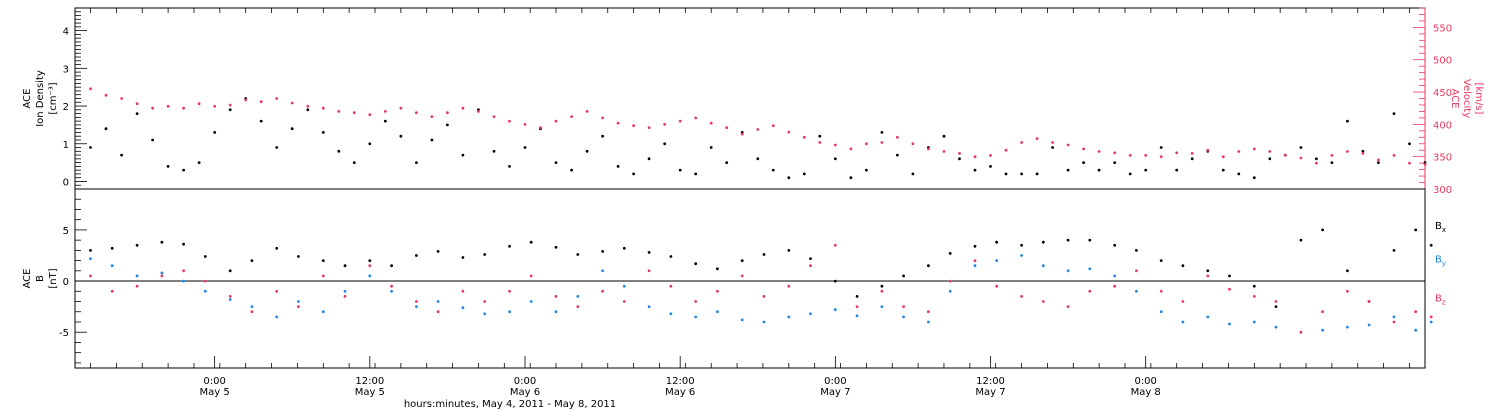 Image resolution: width=1500 pixels, height=410 pixels. What do you see at coordinates (1440, 299) in the screenshot?
I see `legend-bz: Bz` at bounding box center [1440, 299].